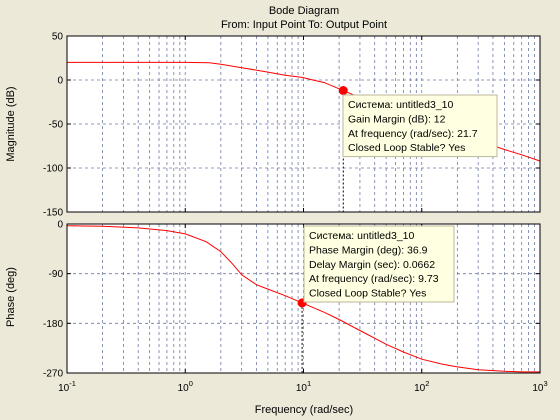 Image resolution: width=560 pixels, height=420 pixels. Describe the element at coordinates (303, 386) in the screenshot. I see `x-tick-label: 10¹` at that location.